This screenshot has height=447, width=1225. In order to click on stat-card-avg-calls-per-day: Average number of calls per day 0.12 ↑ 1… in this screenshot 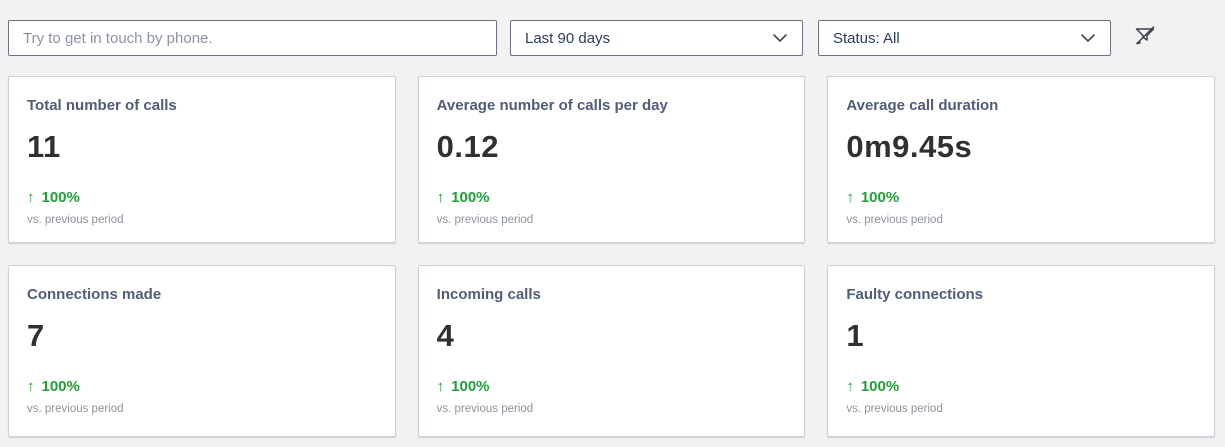, I will do `click(611, 159)`.